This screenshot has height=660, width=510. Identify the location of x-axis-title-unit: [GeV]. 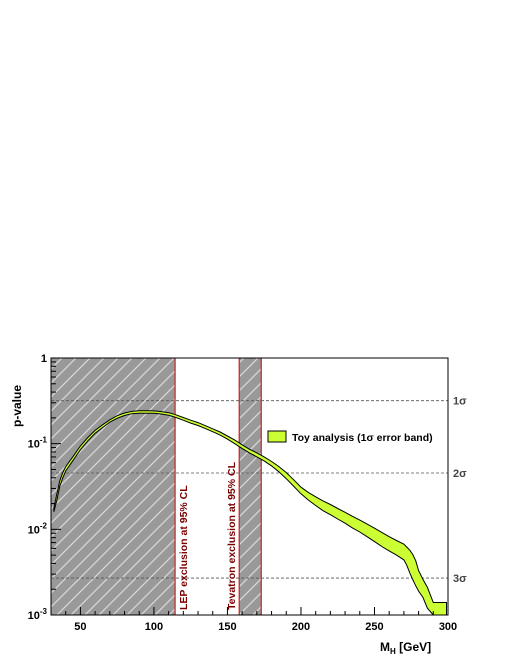
(413, 647).